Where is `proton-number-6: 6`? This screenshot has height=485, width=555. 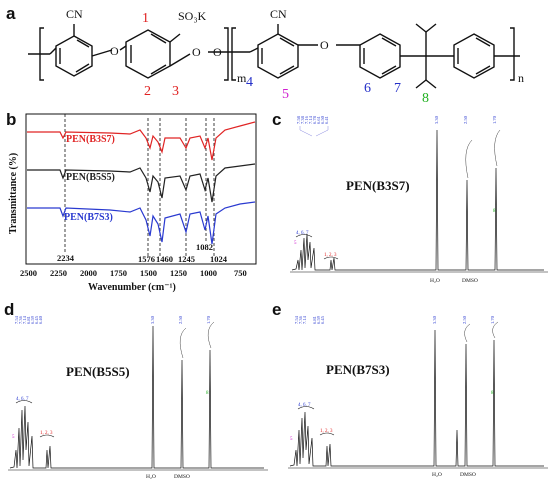
proton-number-6: 6 is located at coordinates (367, 88).